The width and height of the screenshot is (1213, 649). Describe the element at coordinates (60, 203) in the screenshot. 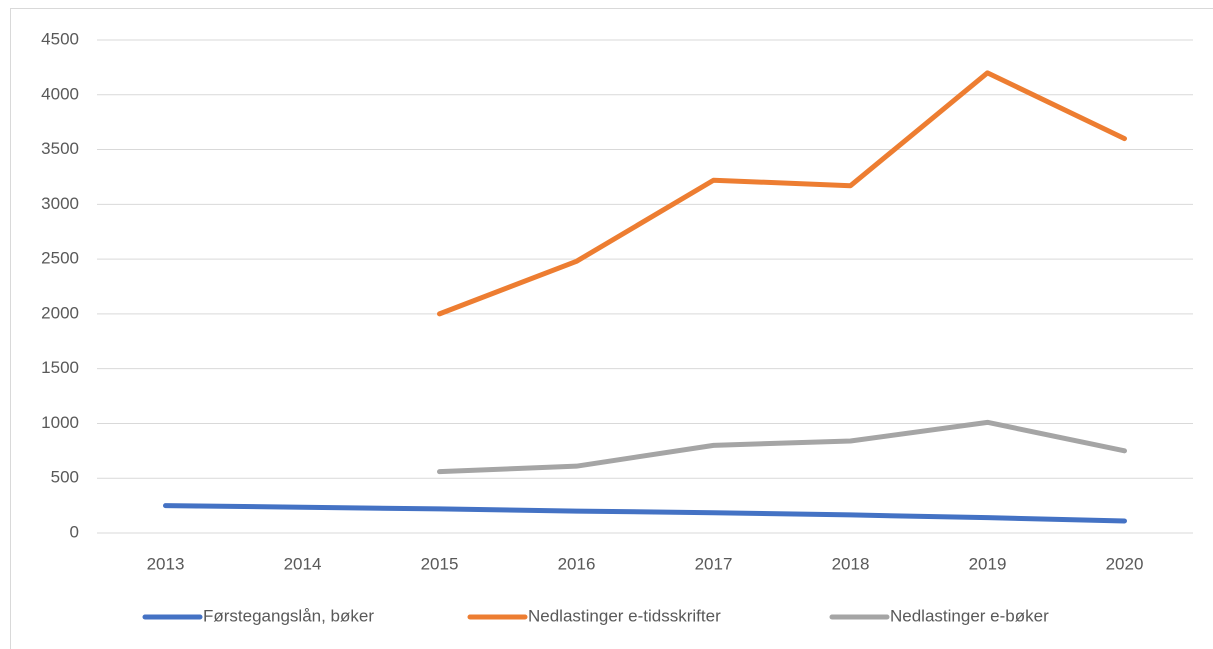

I see `y-tick-label: 3000` at that location.